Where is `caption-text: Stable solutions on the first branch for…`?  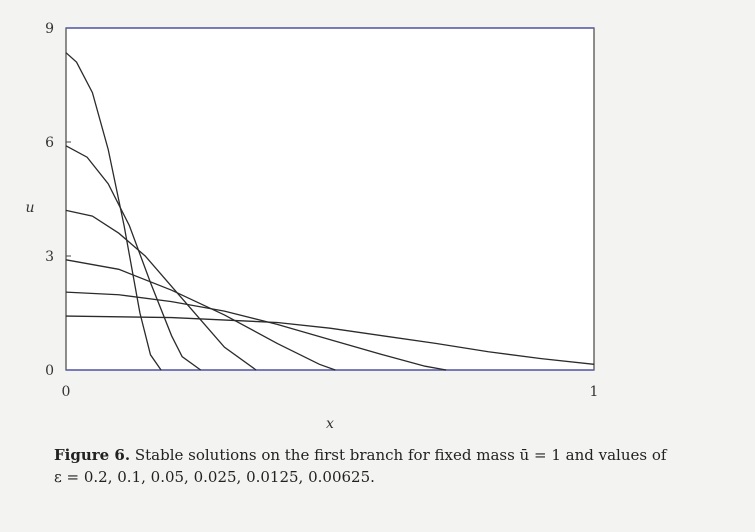
caption-text: Stable solutions on the first branch for… is located at coordinates (400, 455).